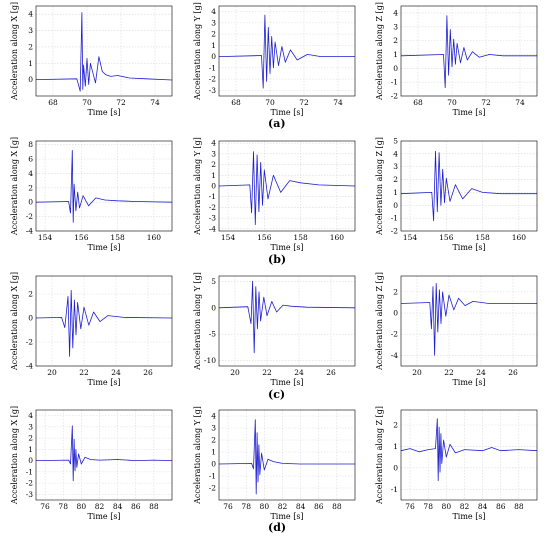 The image size is (550, 540). I want to click on x-tick-label: 154, so click(228, 237).